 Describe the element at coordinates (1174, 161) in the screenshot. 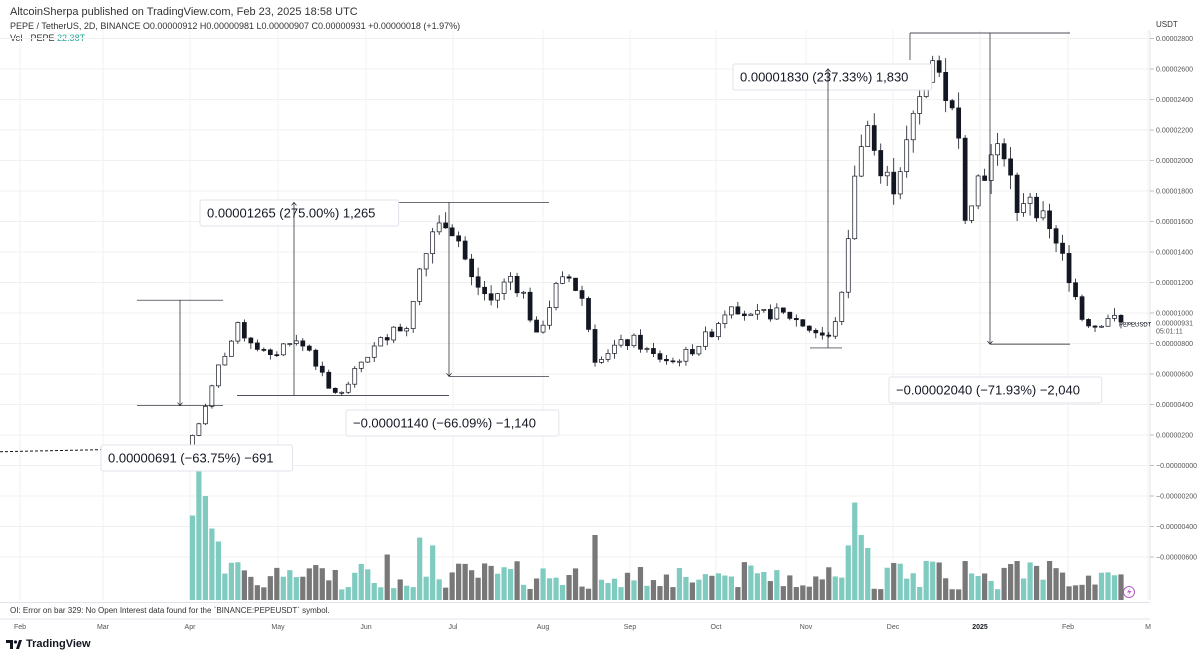

I see `price-tick-label: 0.00002000` at that location.